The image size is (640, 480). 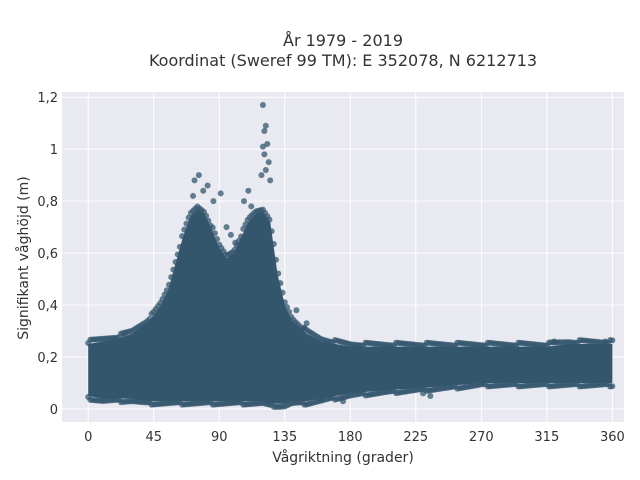 What do you see at coordinates (54, 410) in the screenshot?
I see `y-tick-label: 0` at bounding box center [54, 410].